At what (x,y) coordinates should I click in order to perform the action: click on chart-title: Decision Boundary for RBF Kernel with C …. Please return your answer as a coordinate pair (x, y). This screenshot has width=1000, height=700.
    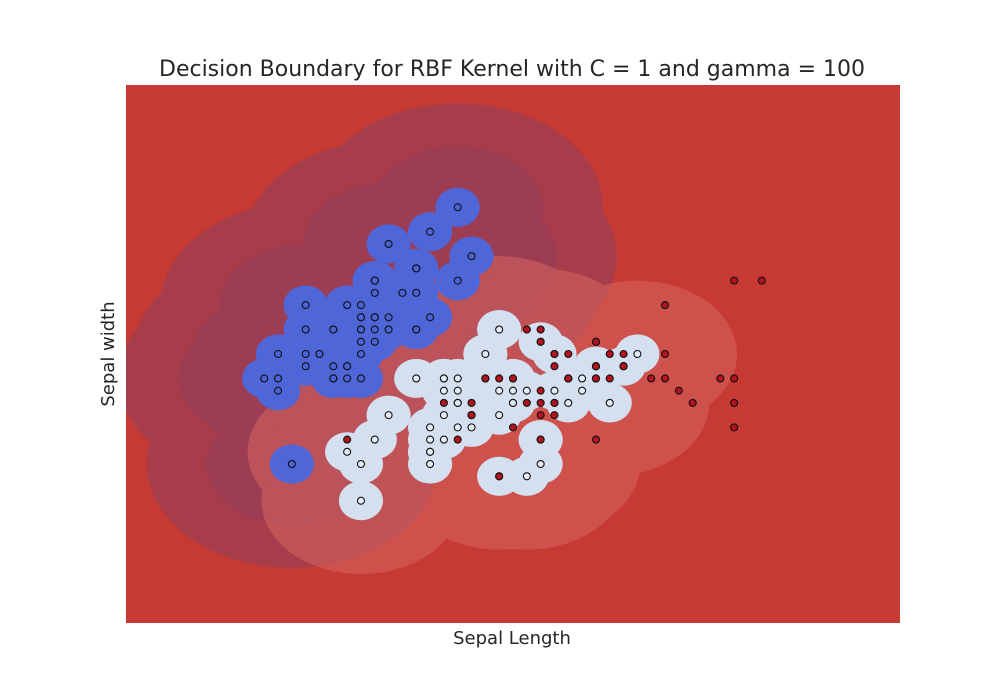
    Looking at the image, I should click on (512, 69).